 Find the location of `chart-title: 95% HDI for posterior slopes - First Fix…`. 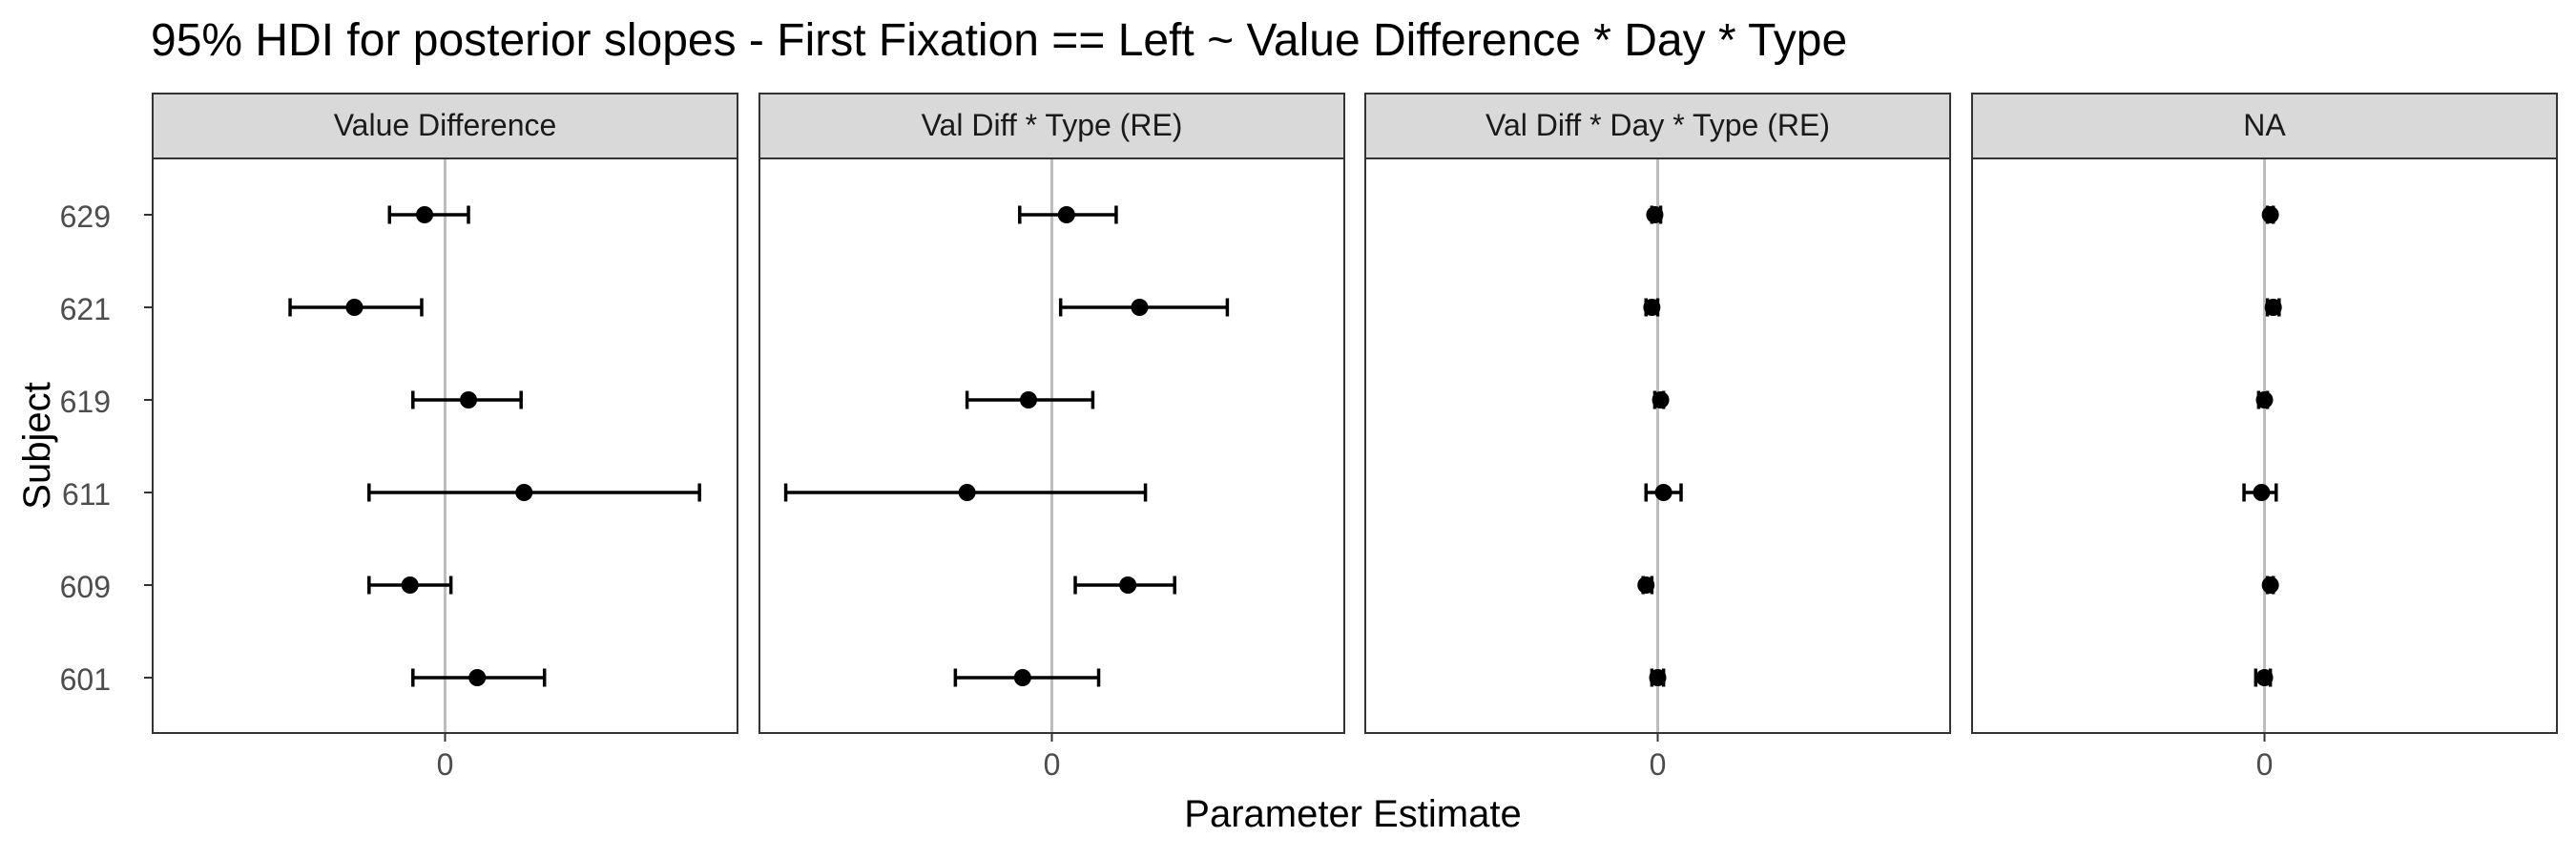

chart-title: 95% HDI for posterior slopes - First Fix… is located at coordinates (999, 40).